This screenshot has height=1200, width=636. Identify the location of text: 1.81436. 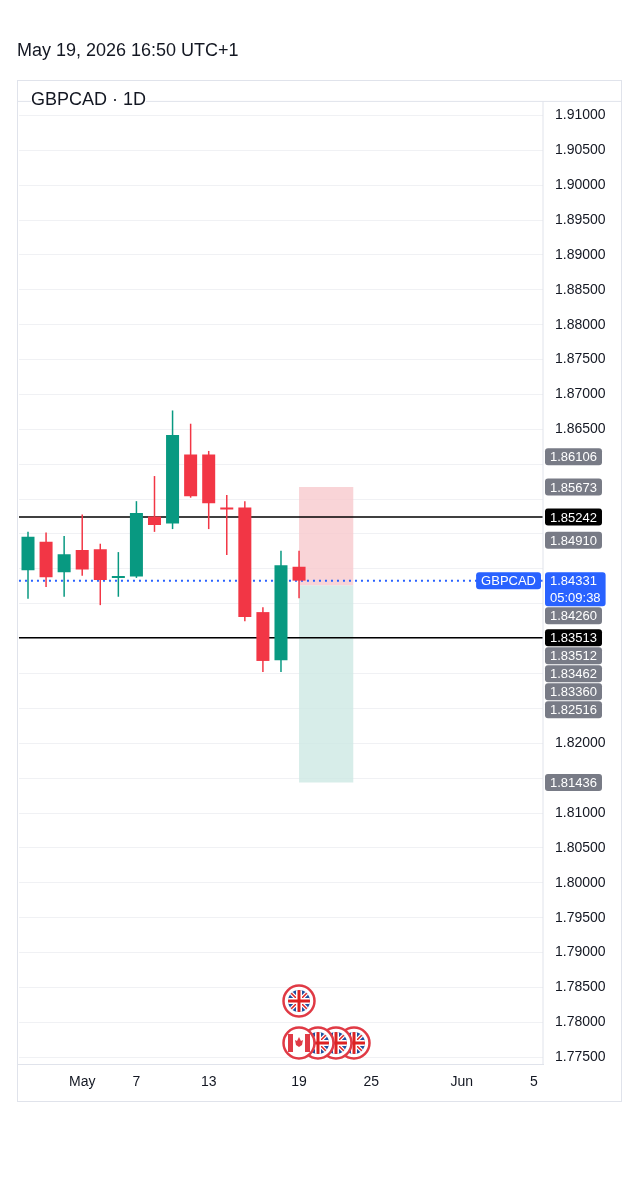
(573, 783).